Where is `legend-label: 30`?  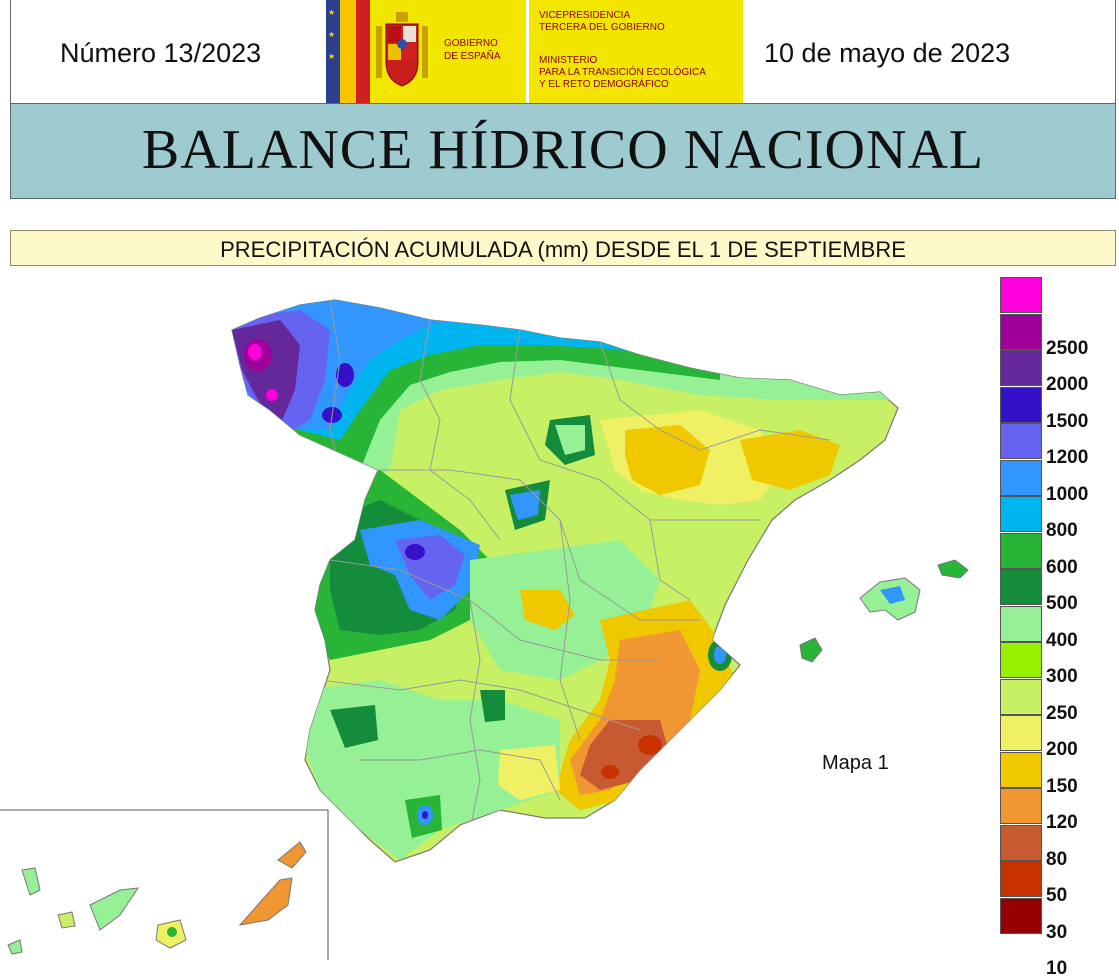 legend-label: 30 is located at coordinates (1057, 932).